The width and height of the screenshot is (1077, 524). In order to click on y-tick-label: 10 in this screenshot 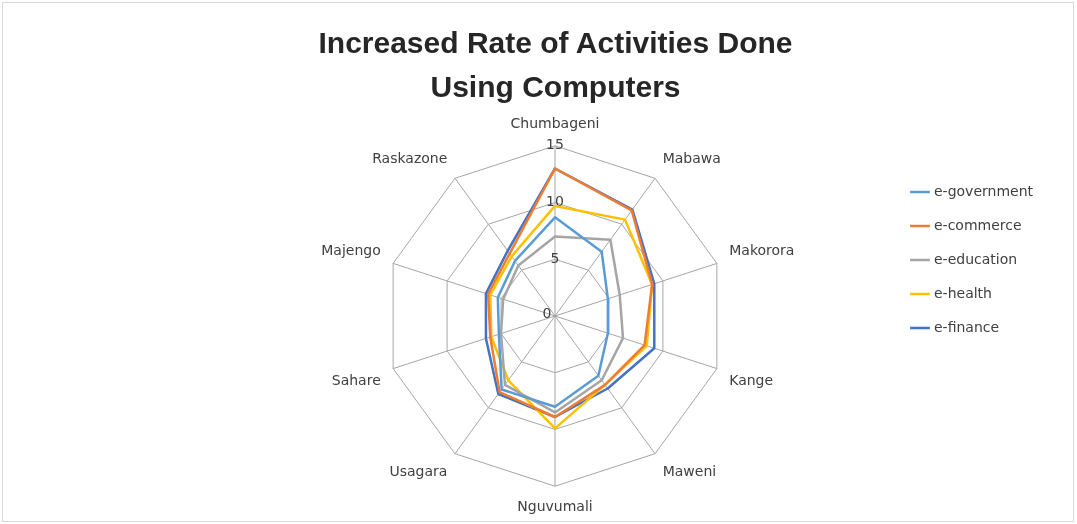, I will do `click(555, 201)`.